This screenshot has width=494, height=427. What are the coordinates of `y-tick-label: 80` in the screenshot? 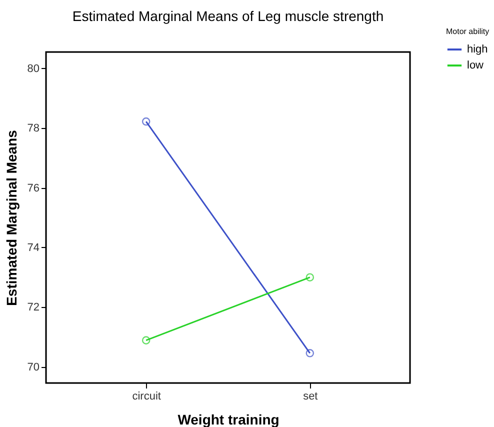 It's located at (33, 68).